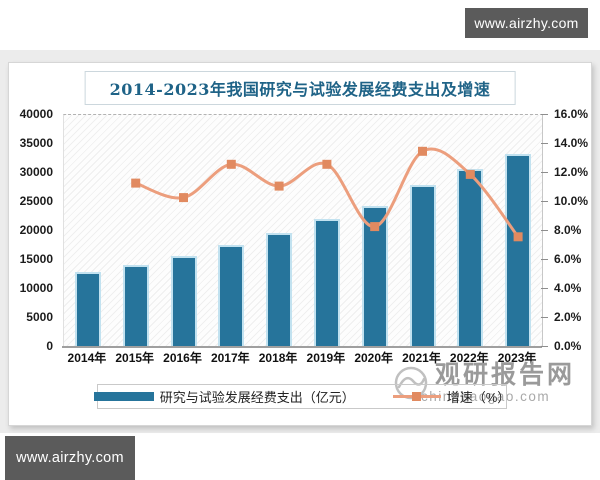 The width and height of the screenshot is (600, 480). I want to click on chart-title-box: 2014-2023年我国研究与试验发展经费支出及增速, so click(300, 88).